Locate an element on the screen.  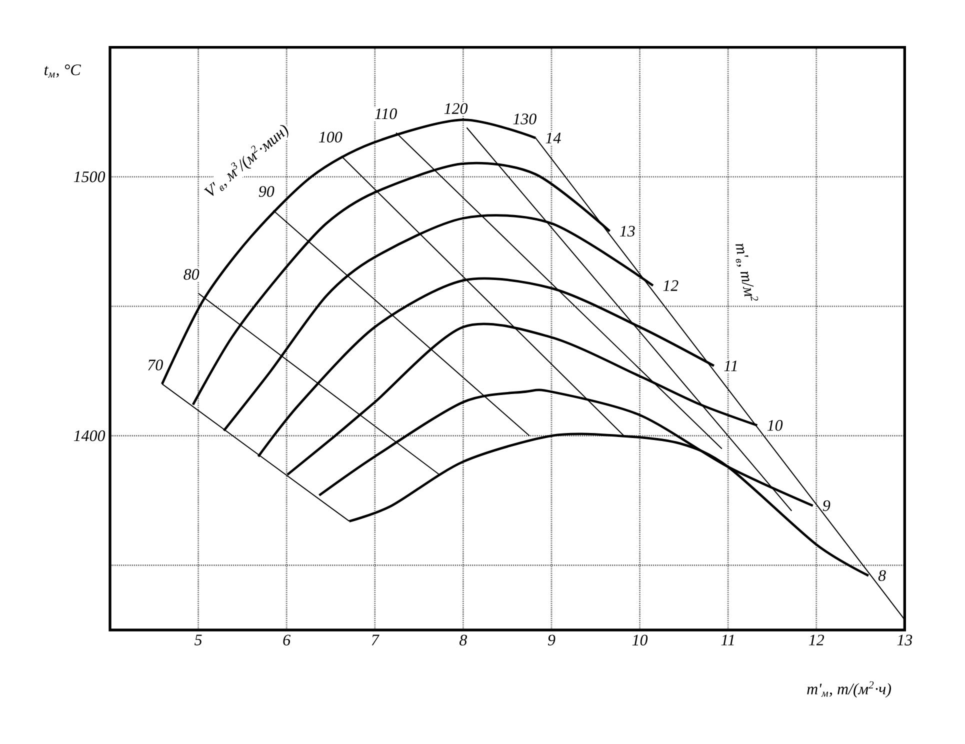
x-axis-title: m'$_{м}$, т/(м$^{2}$·ч) is located at coordinates (849, 689).